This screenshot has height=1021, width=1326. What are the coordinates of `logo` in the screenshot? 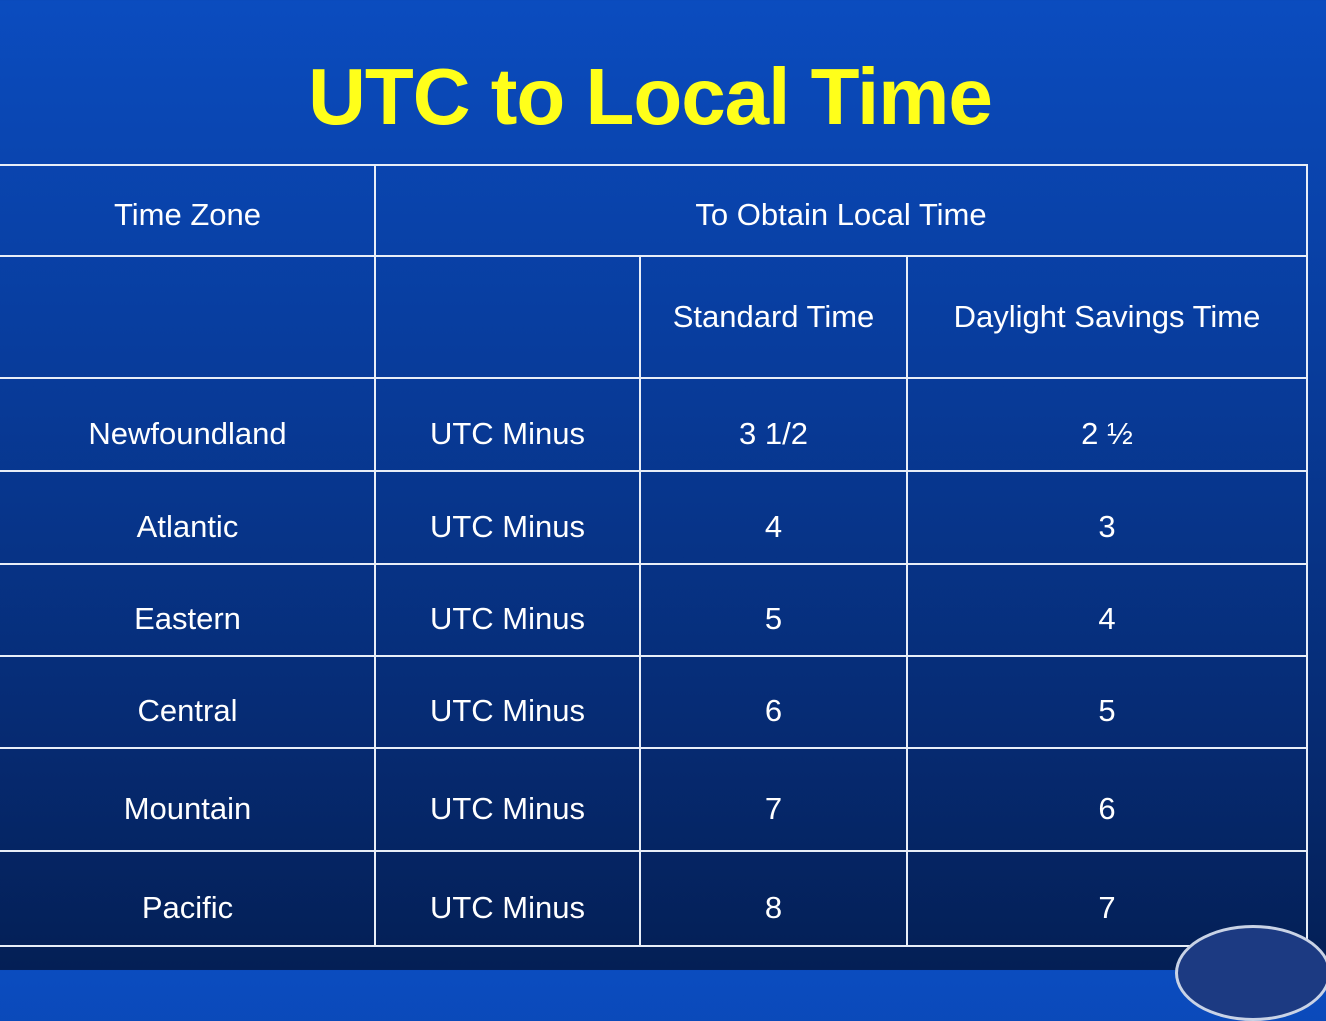 It's located at (1250, 973).